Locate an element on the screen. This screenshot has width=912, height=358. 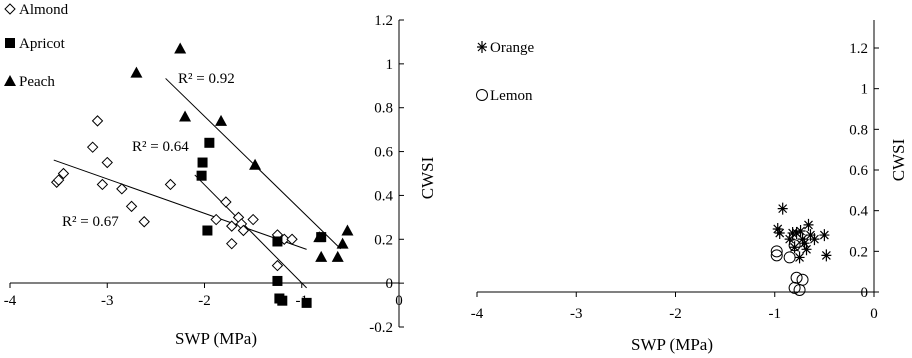
left-y-tick-label: 0.8 is located at coordinates (383, 109).